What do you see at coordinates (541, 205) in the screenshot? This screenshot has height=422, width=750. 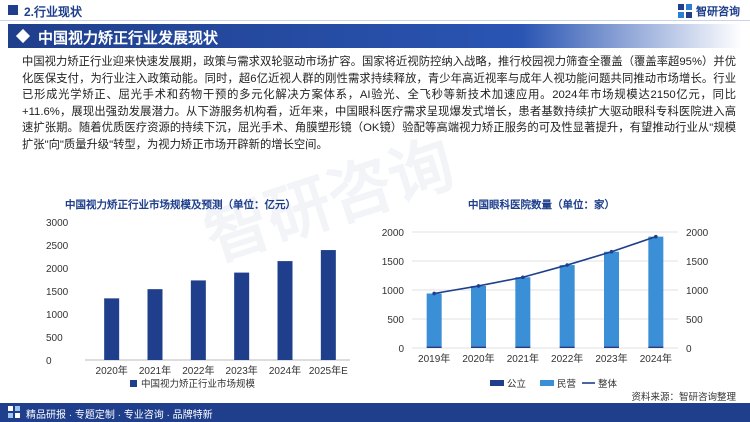 I see `chart-title-hospitals: 中国眼科医院数量（单位：家）` at bounding box center [541, 205].